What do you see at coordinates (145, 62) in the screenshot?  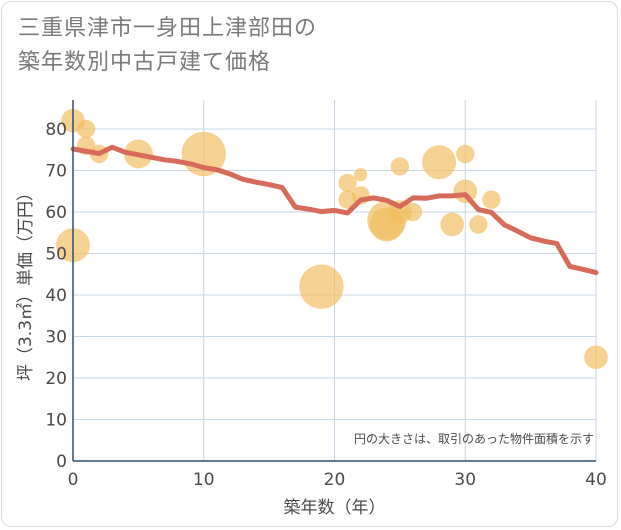 I see `chart-title-line-2: 築年数別中古戸建て価格` at bounding box center [145, 62].